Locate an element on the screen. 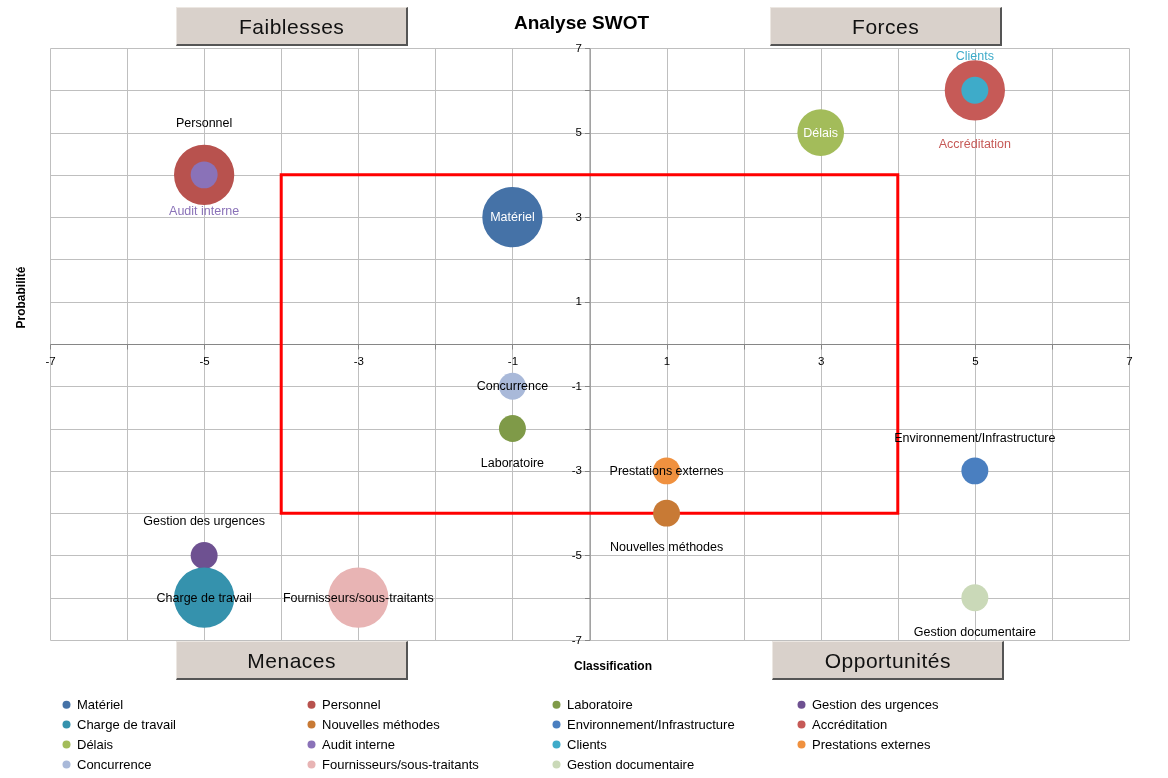 This screenshot has width=1168, height=778. text: Matériel is located at coordinates (512, 217).